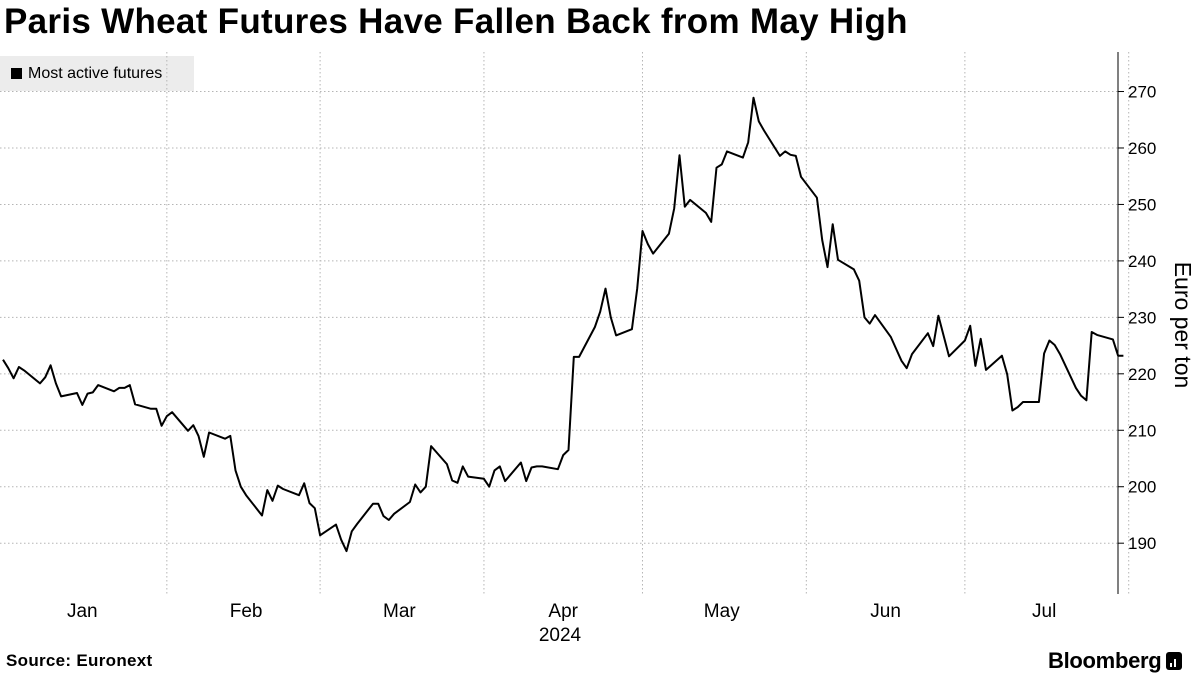 This screenshot has width=1200, height=675. What do you see at coordinates (1142, 204) in the screenshot?
I see `y-tick-label-250: 250` at bounding box center [1142, 204].